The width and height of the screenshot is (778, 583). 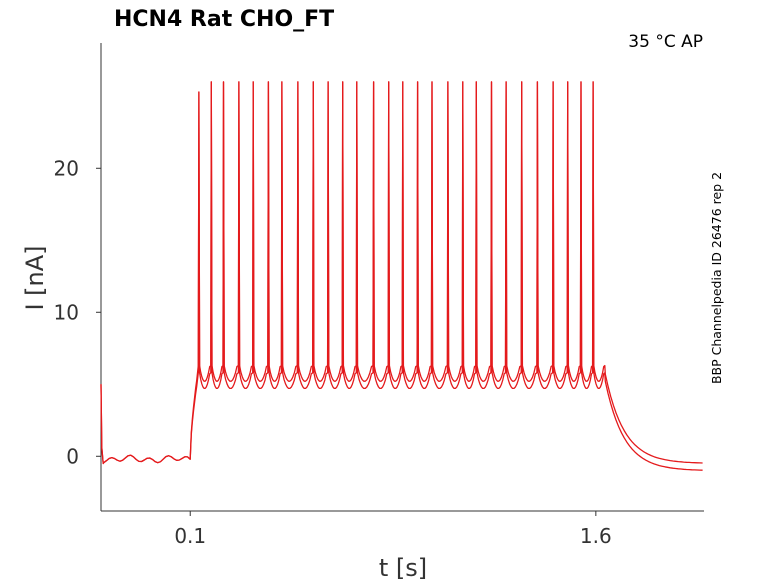 What do you see at coordinates (224, 19) in the screenshot?
I see `chart-title: HCN4 Rat CHO_FT` at bounding box center [224, 19].